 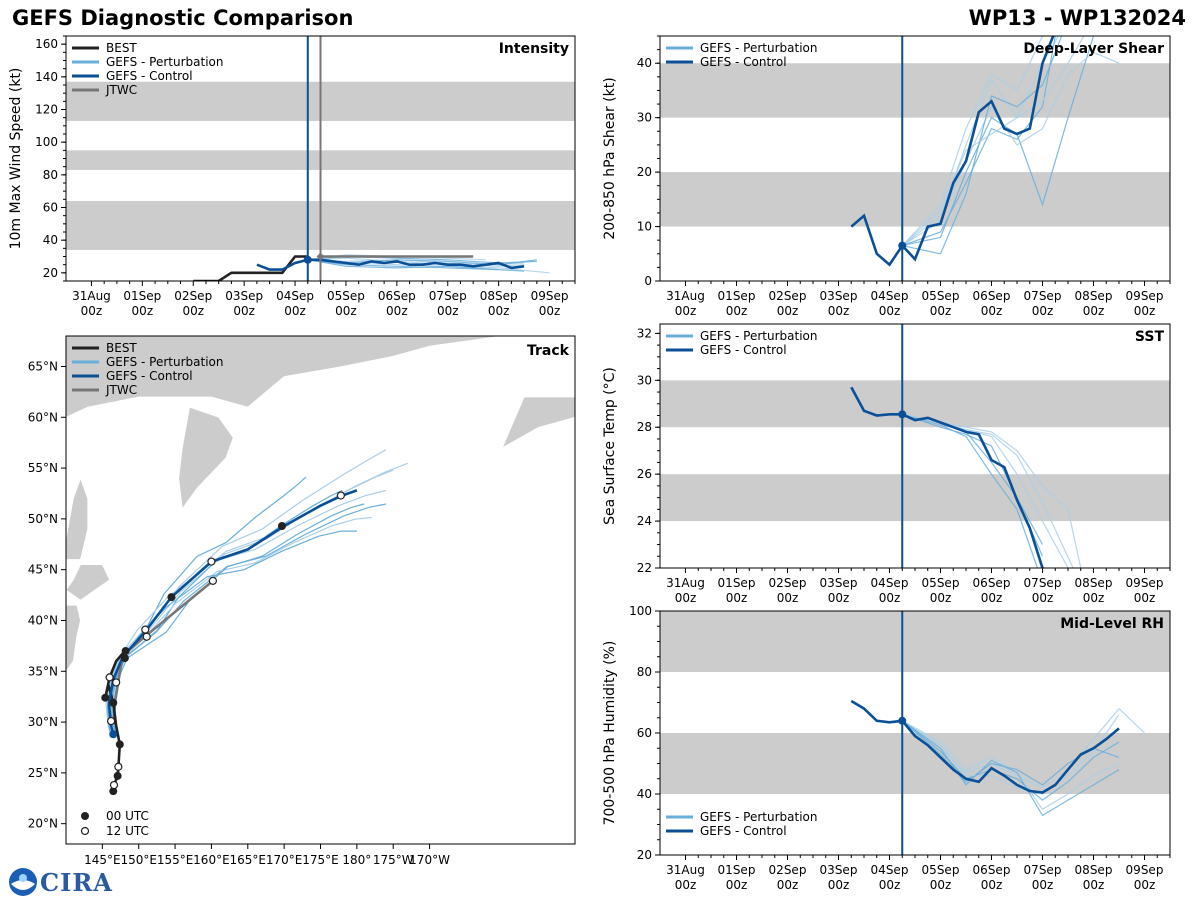 I want to click on noaa-logo-icon, so click(x=23, y=882).